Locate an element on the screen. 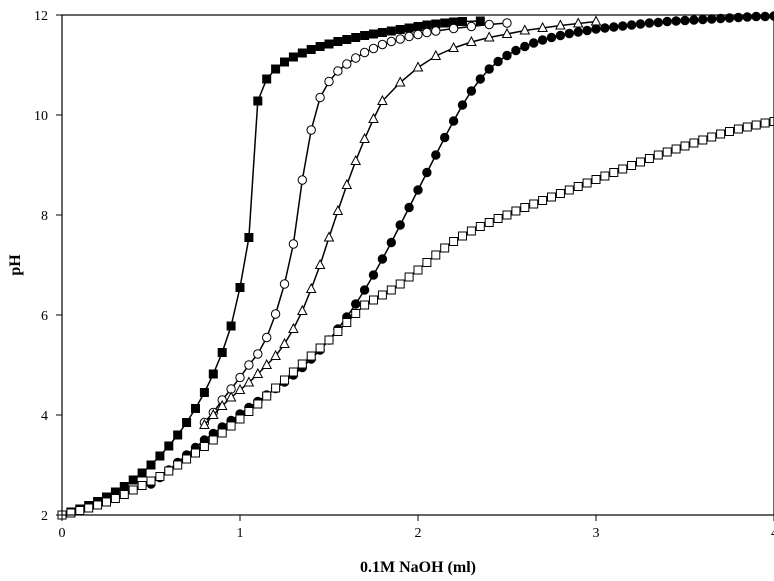 This screenshot has height=581, width=774. y-axis-title: pH is located at coordinates (15, 265).